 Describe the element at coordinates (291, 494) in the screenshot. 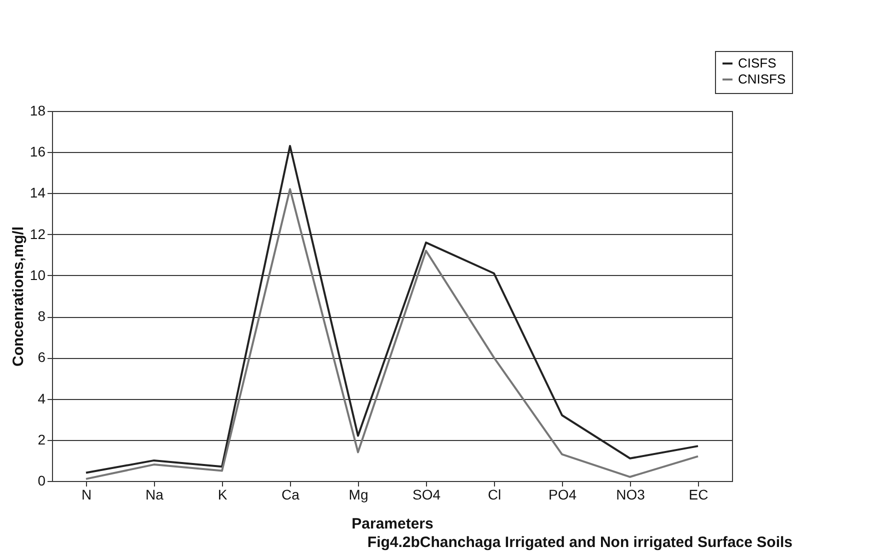

I see `x-tick-label: Ca` at that location.